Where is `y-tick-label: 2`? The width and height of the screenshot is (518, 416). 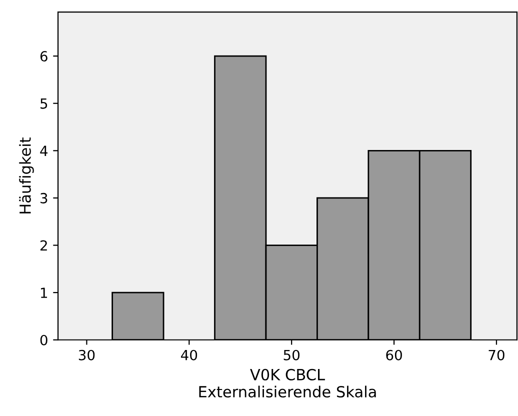 y-tick-label: 2 is located at coordinates (43, 245).